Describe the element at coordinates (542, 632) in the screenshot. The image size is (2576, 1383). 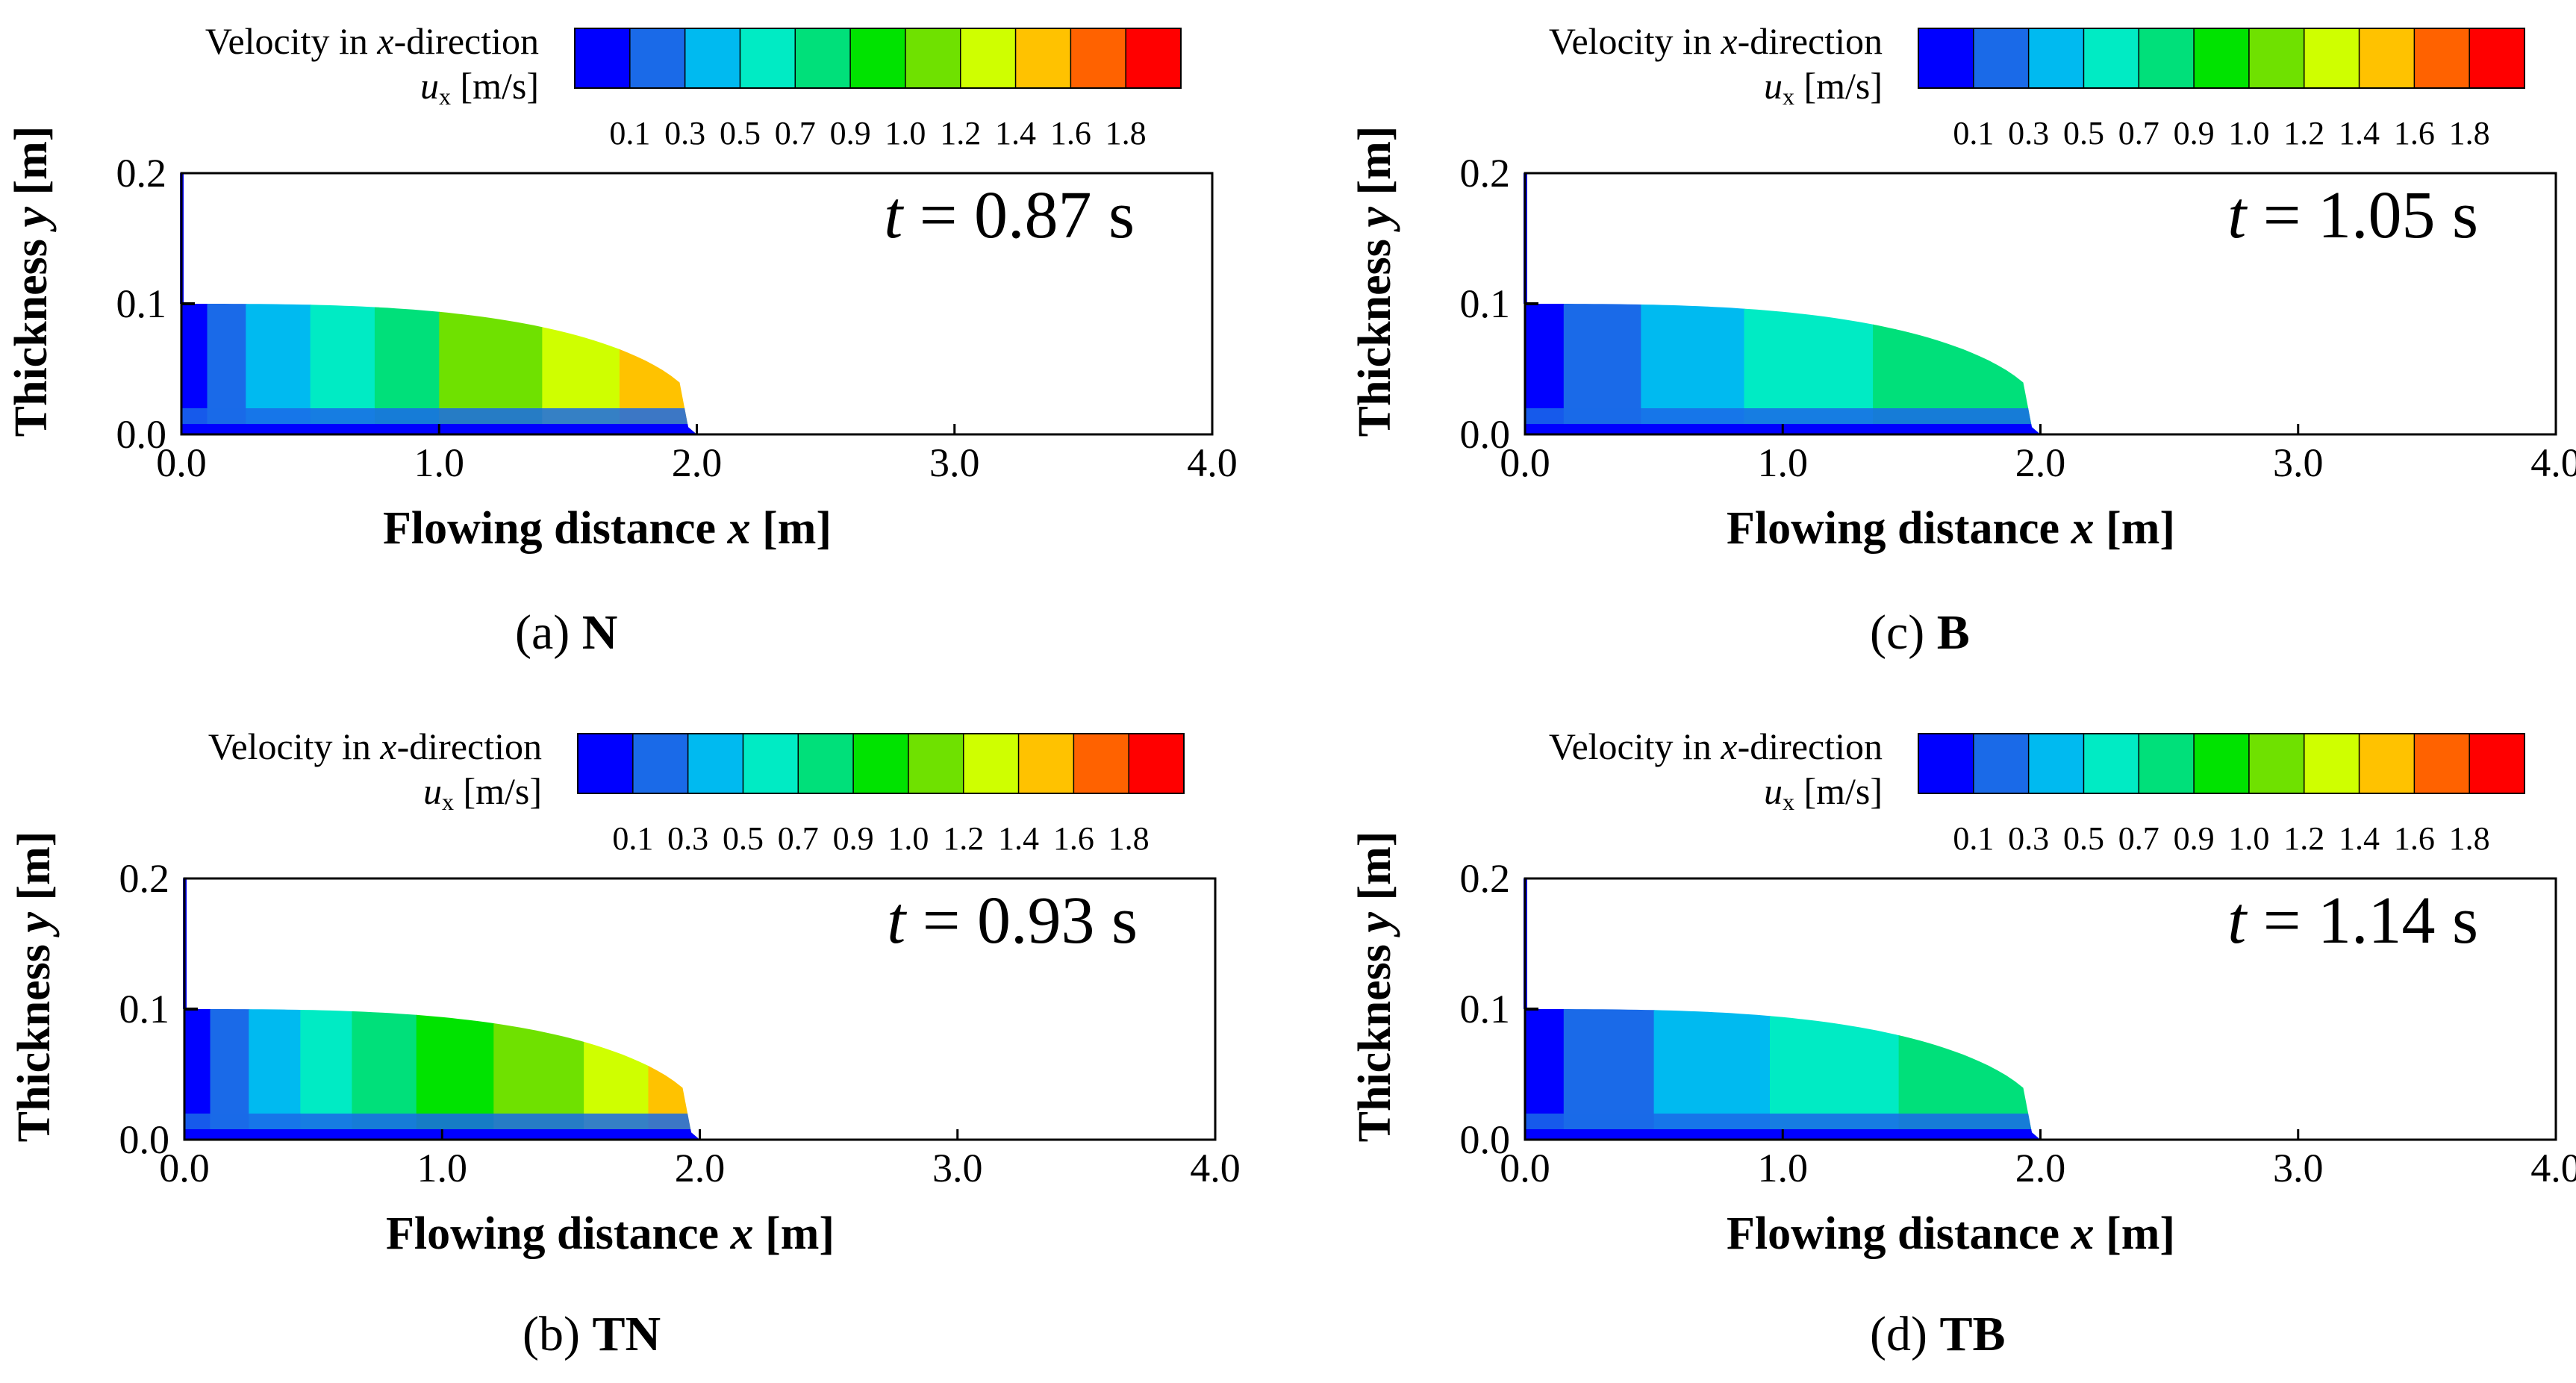
I see `caption-letter: (a)` at that location.